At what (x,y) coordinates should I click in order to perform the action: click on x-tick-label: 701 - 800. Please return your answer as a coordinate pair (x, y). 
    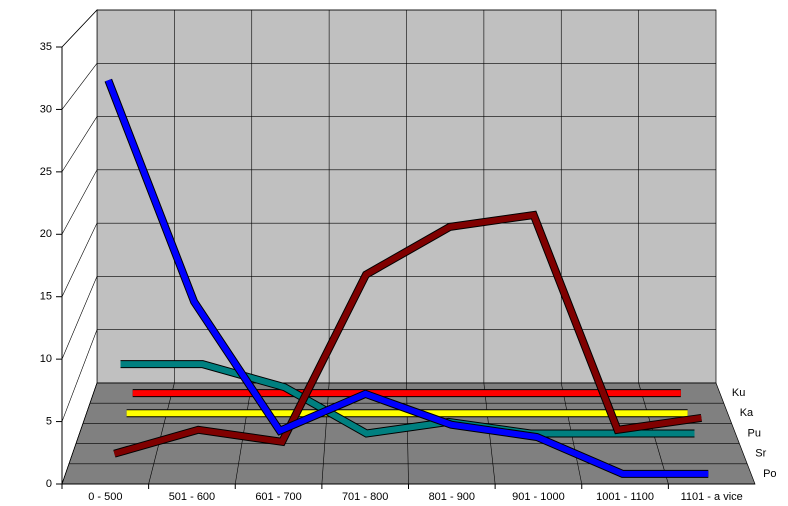
    Looking at the image, I should click on (365, 497).